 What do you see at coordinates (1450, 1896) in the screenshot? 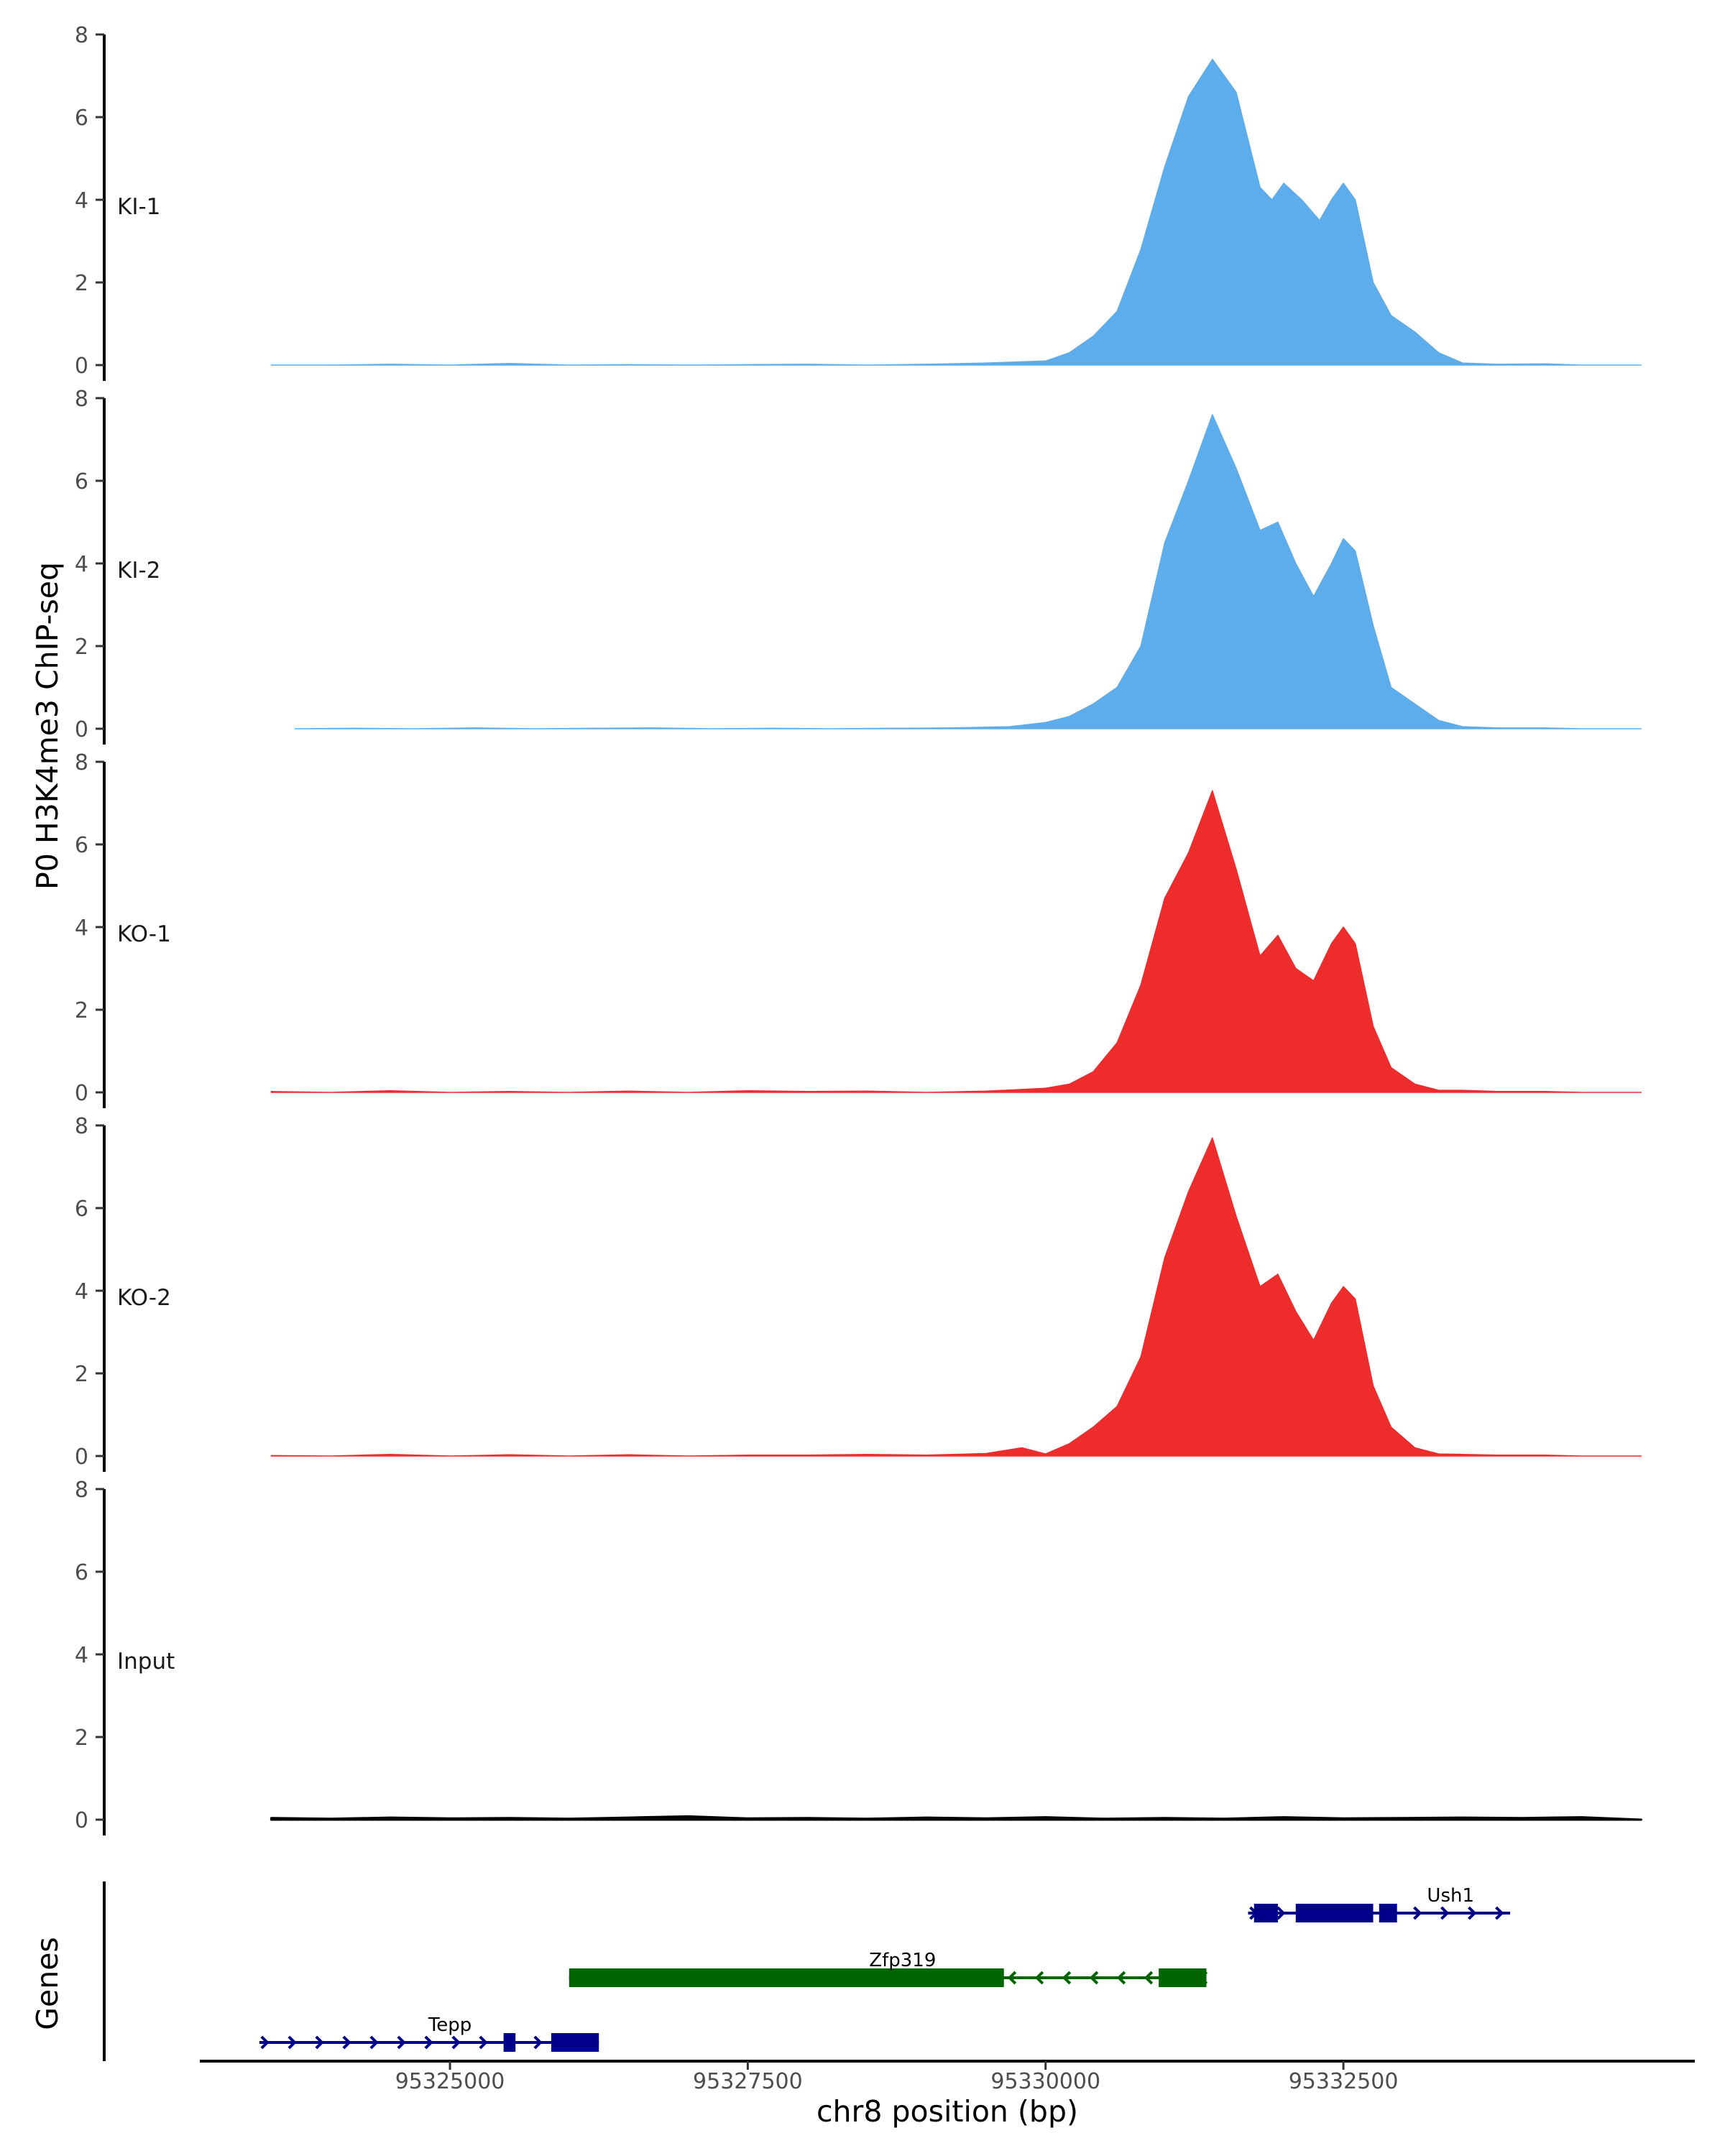
I see `gene-name-label: Ush1` at bounding box center [1450, 1896].